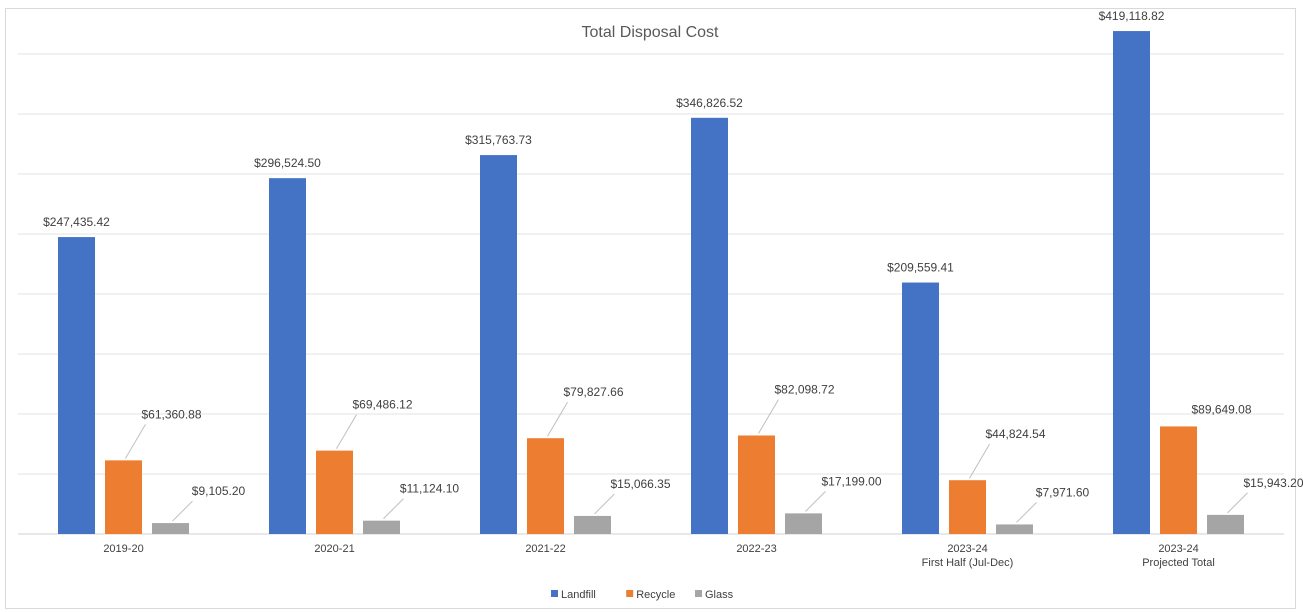  What do you see at coordinates (429, 489) in the screenshot?
I see `data-label-glass: $11,124.10` at bounding box center [429, 489].